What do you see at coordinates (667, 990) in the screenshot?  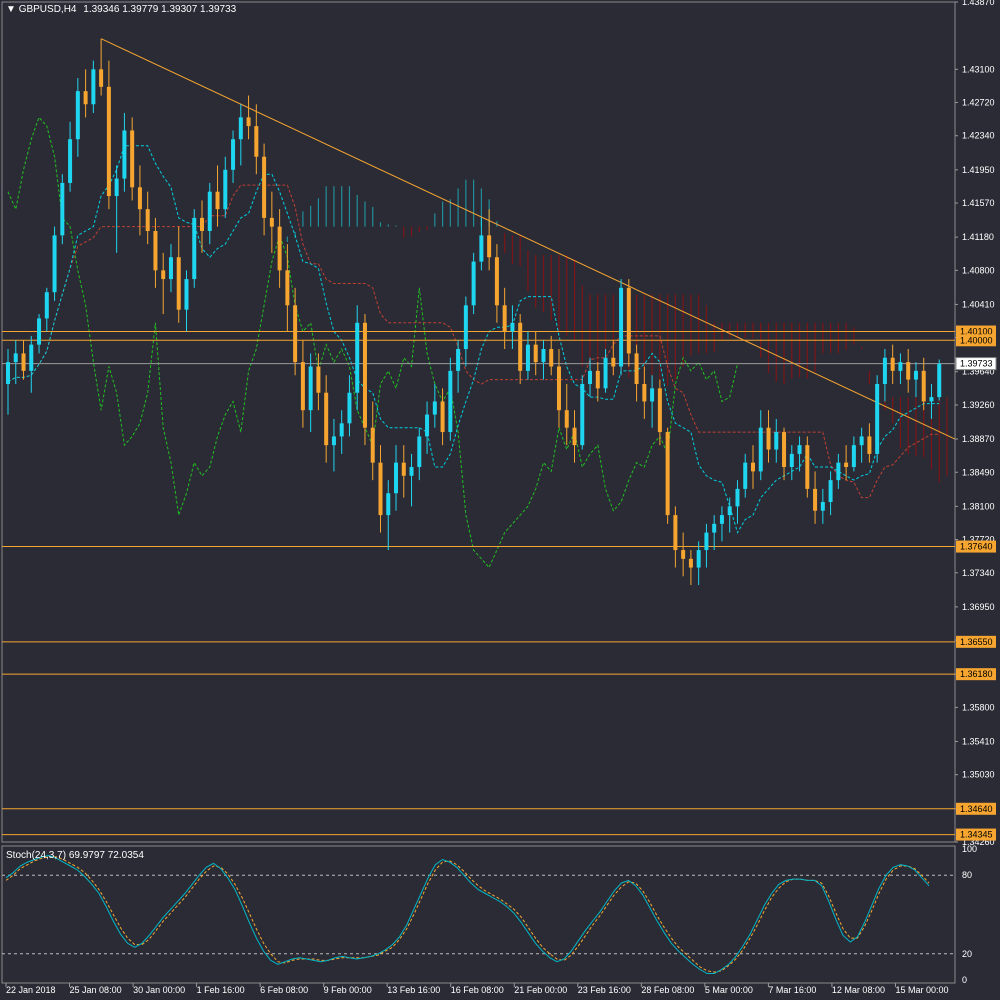 I see `time-axis-tick-label: 28 Feb 08:00` at bounding box center [667, 990].